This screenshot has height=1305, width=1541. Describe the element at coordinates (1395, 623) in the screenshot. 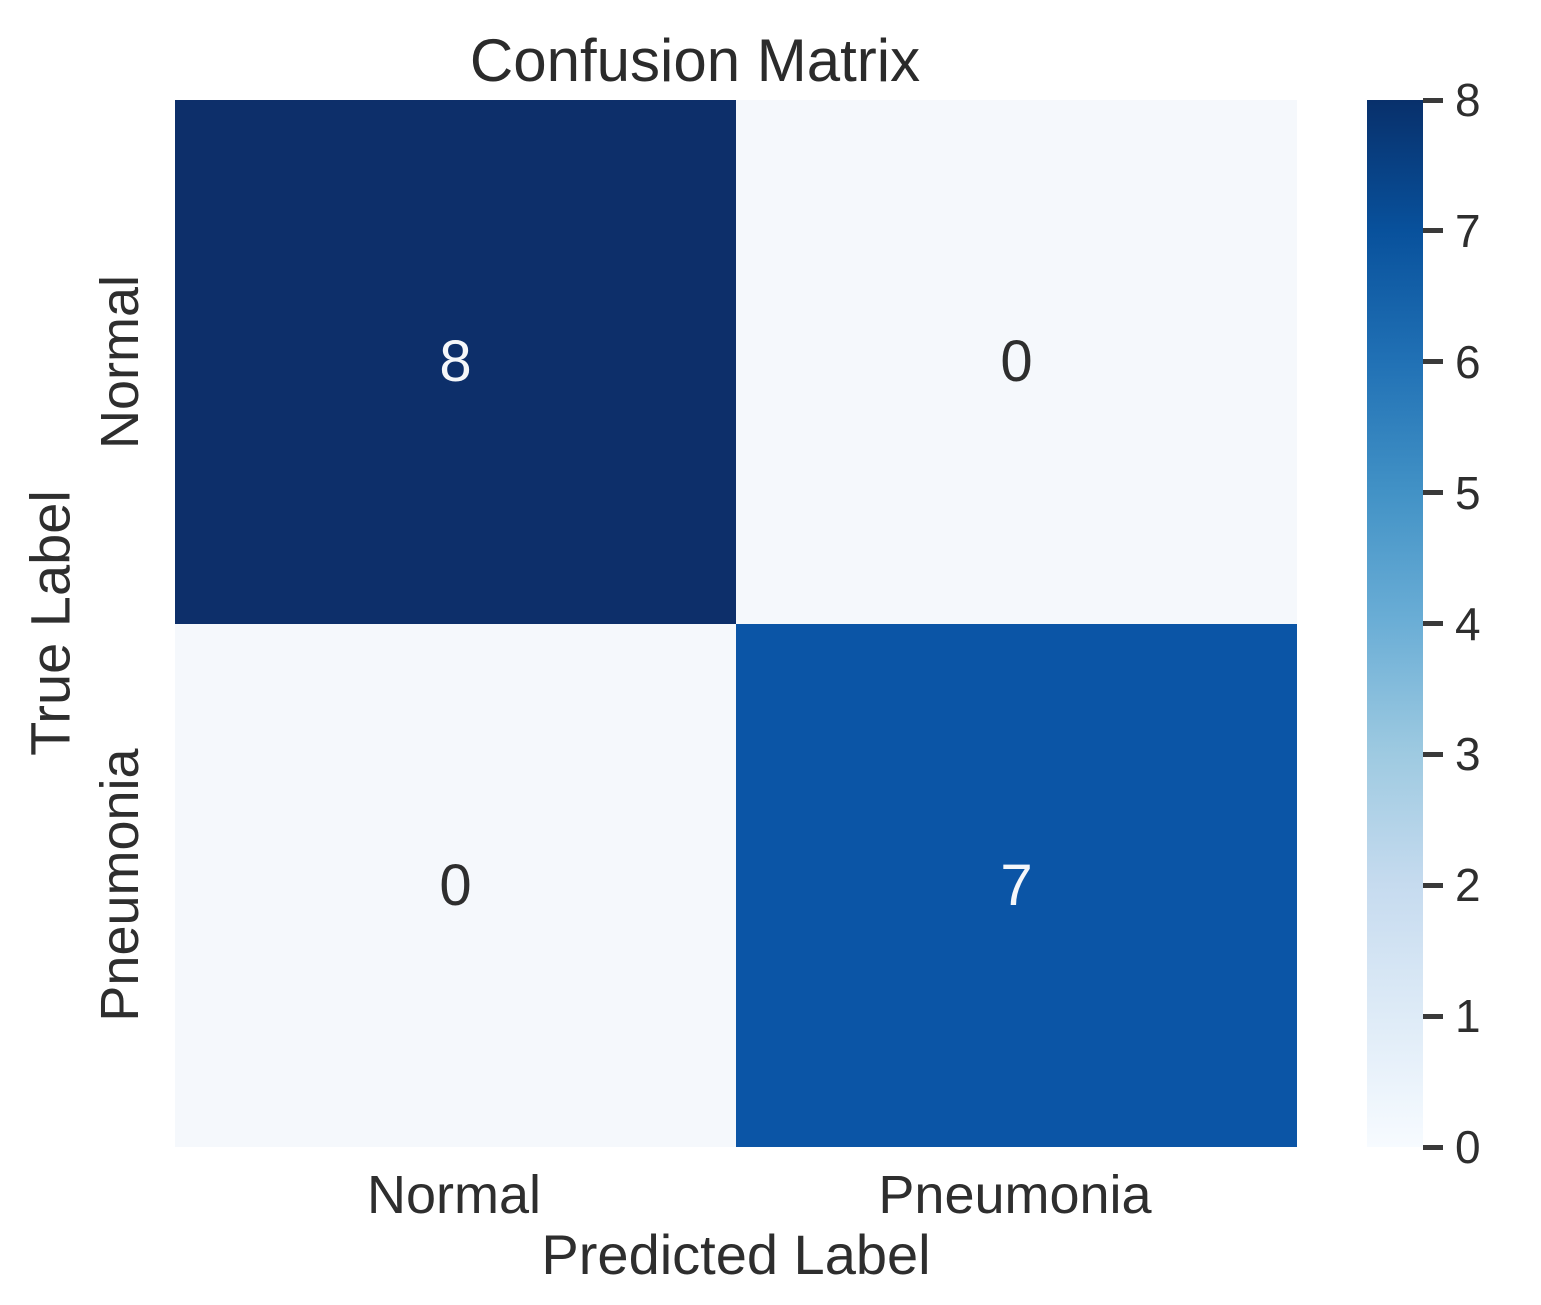

I see `colorbar-gradient` at that location.